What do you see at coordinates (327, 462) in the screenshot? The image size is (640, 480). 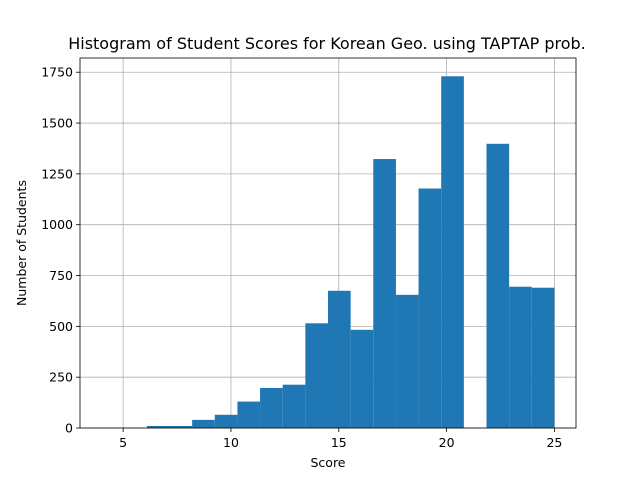 I see `x-axis-label: Score` at bounding box center [327, 462].